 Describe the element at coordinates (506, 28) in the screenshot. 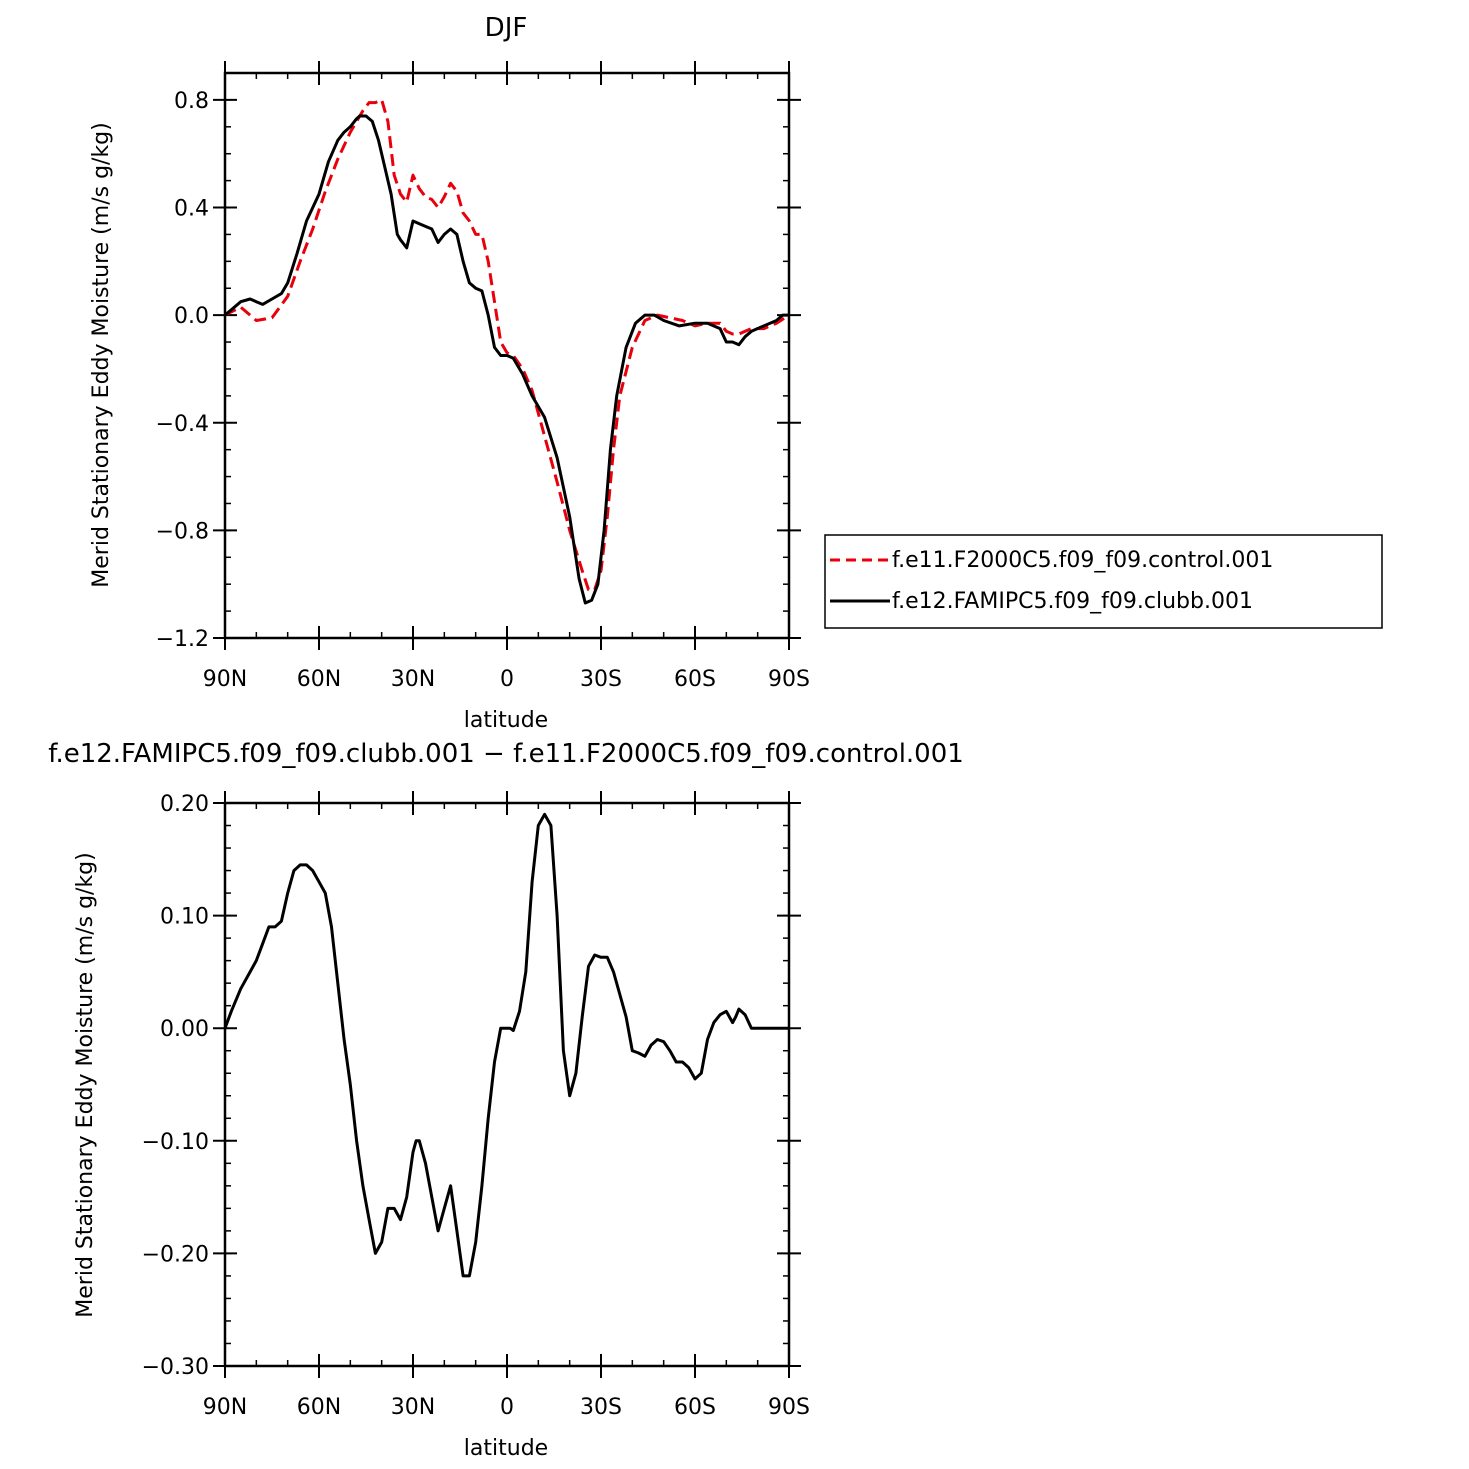

I see `top-chart-title: DJF` at that location.